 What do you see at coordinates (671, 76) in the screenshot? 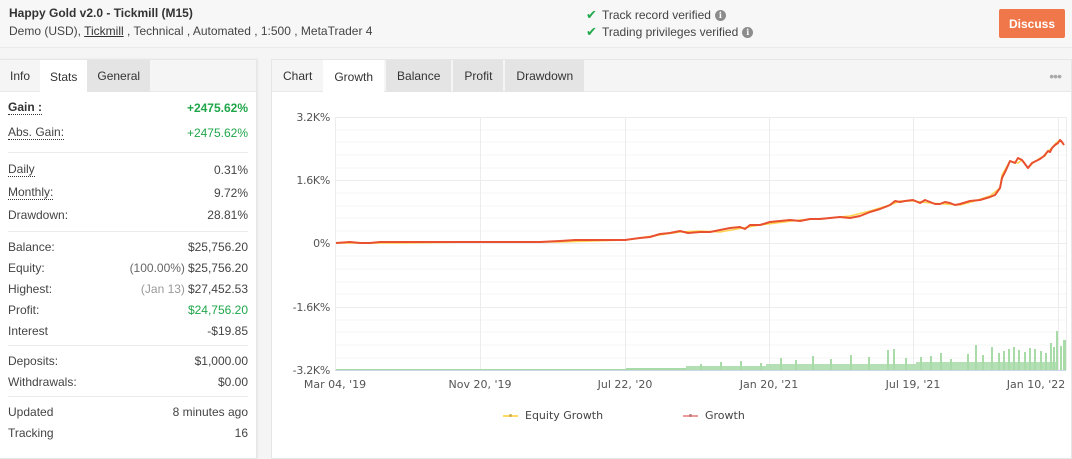
I see `chart-tabs: Chart Growth Balance Profit Drawdown •••` at bounding box center [671, 76].